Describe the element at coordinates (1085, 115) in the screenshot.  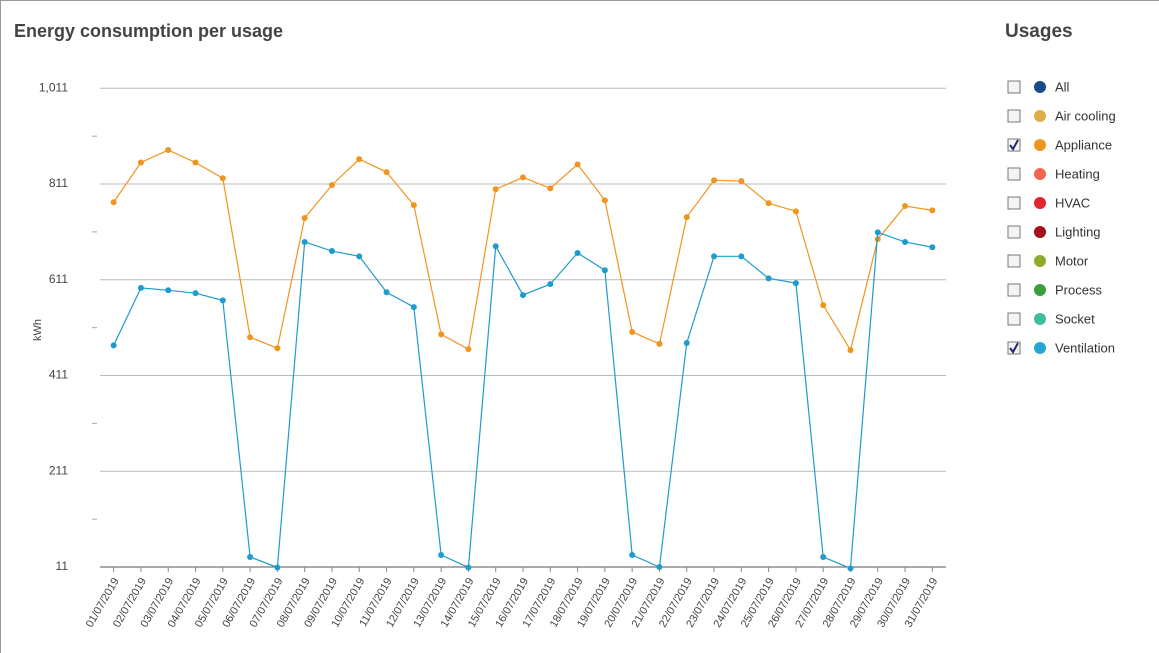
I see `legend-label: Air cooling` at that location.